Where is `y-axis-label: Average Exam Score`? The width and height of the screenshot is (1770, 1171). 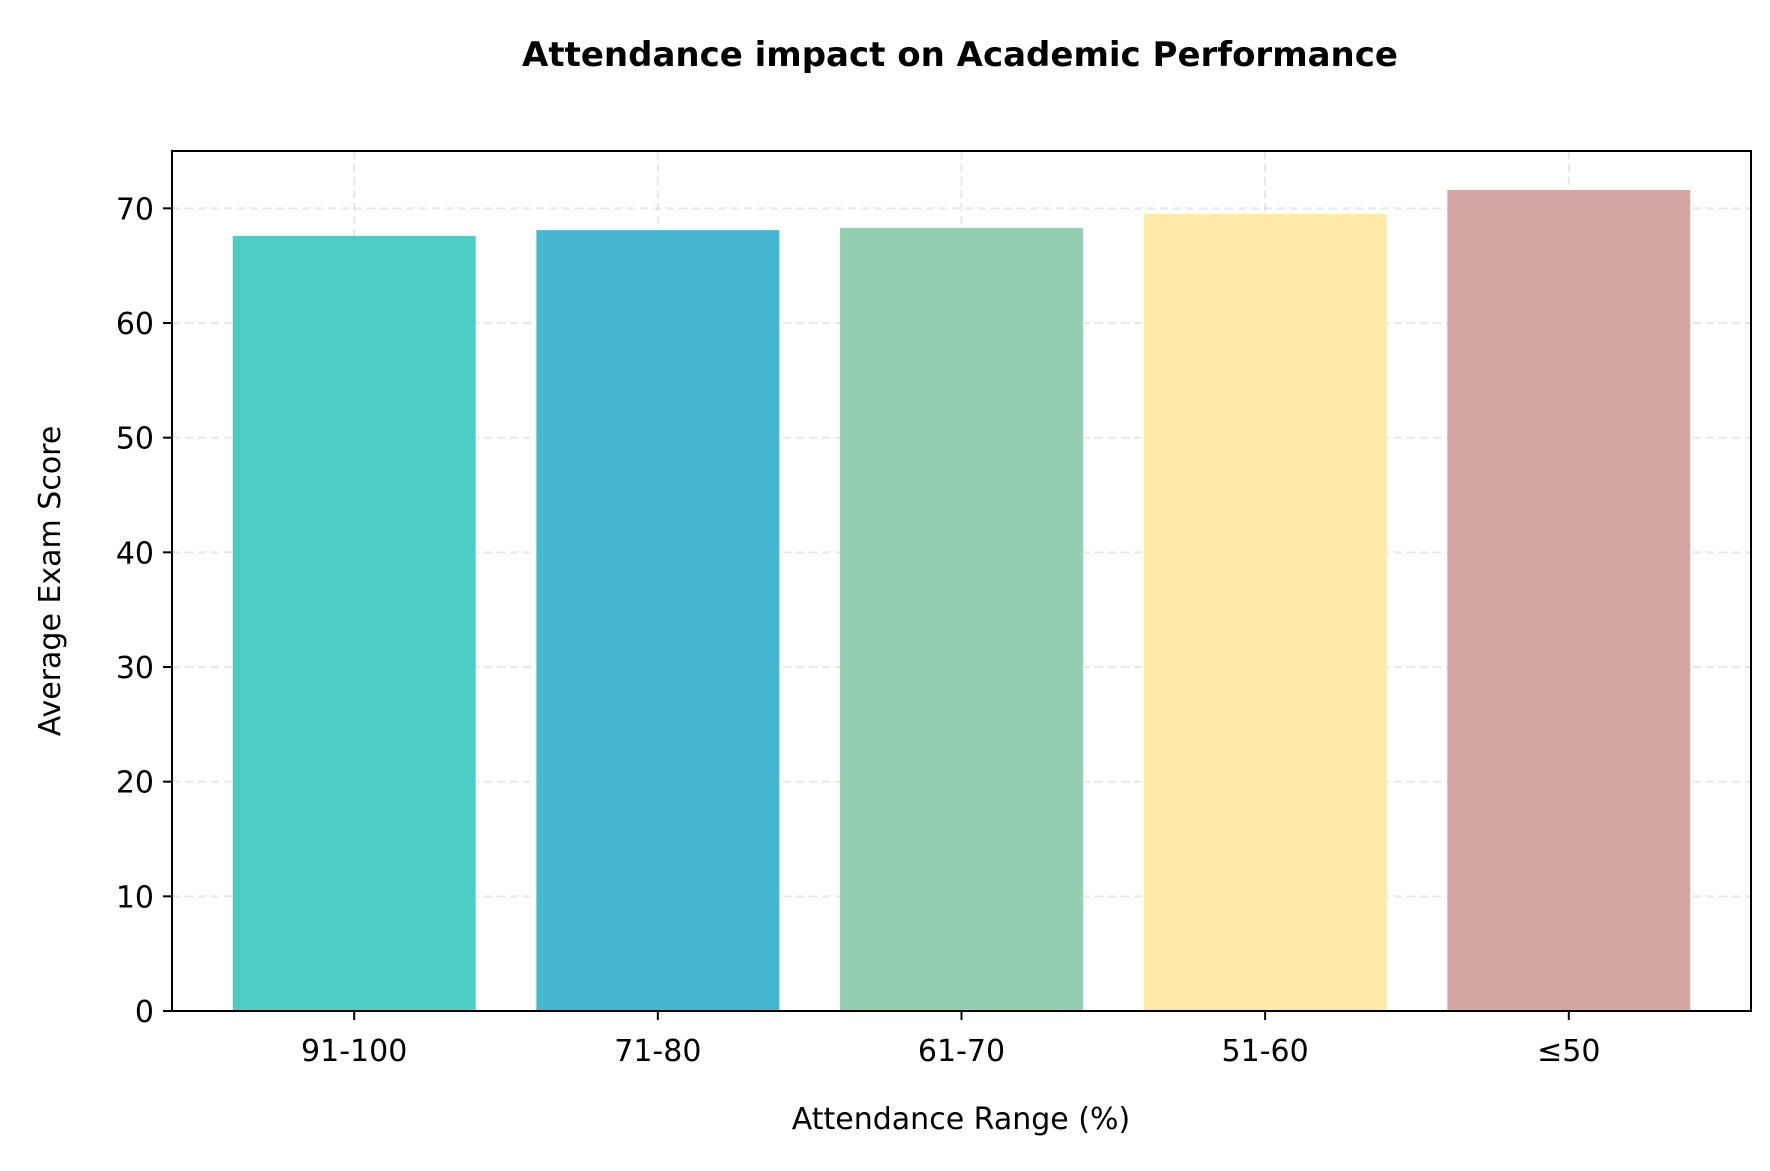
y-axis-label: Average Exam Score is located at coordinates (50, 581).